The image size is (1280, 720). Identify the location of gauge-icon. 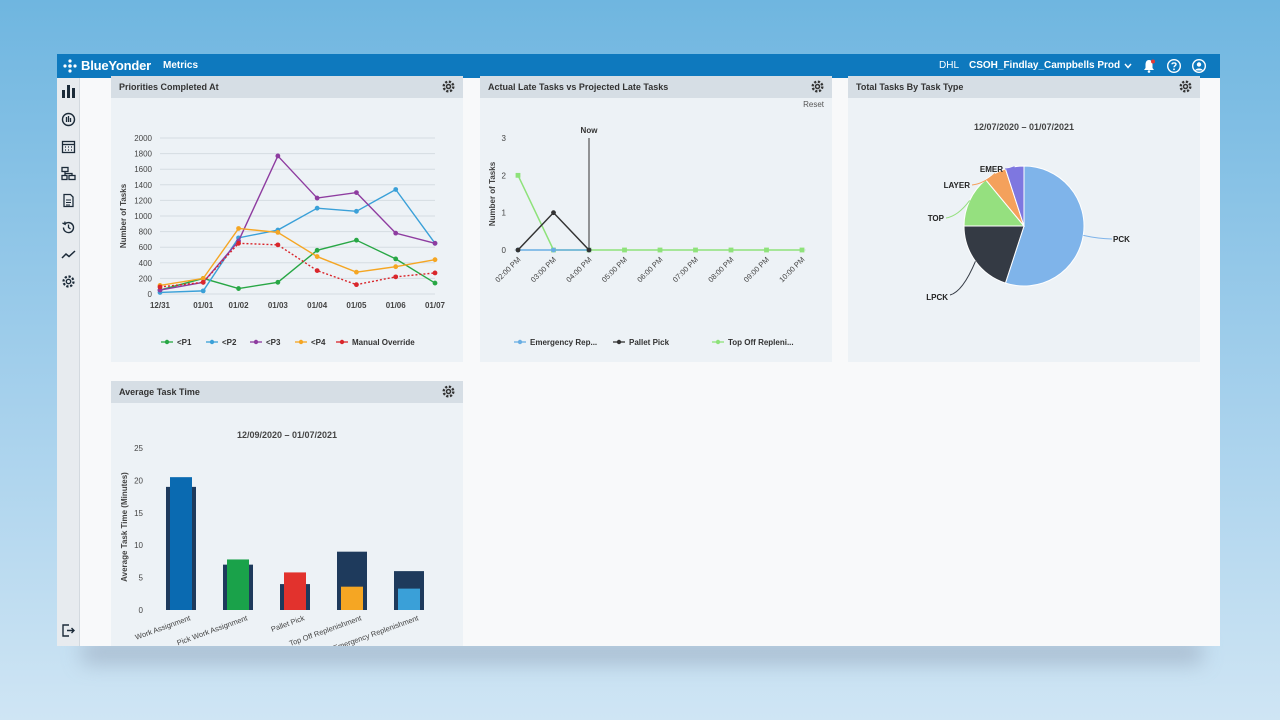
(68, 119).